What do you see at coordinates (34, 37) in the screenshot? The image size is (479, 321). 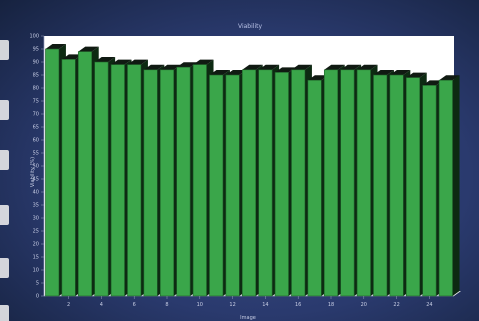 I see `y-tick-label: 100` at bounding box center [34, 37].